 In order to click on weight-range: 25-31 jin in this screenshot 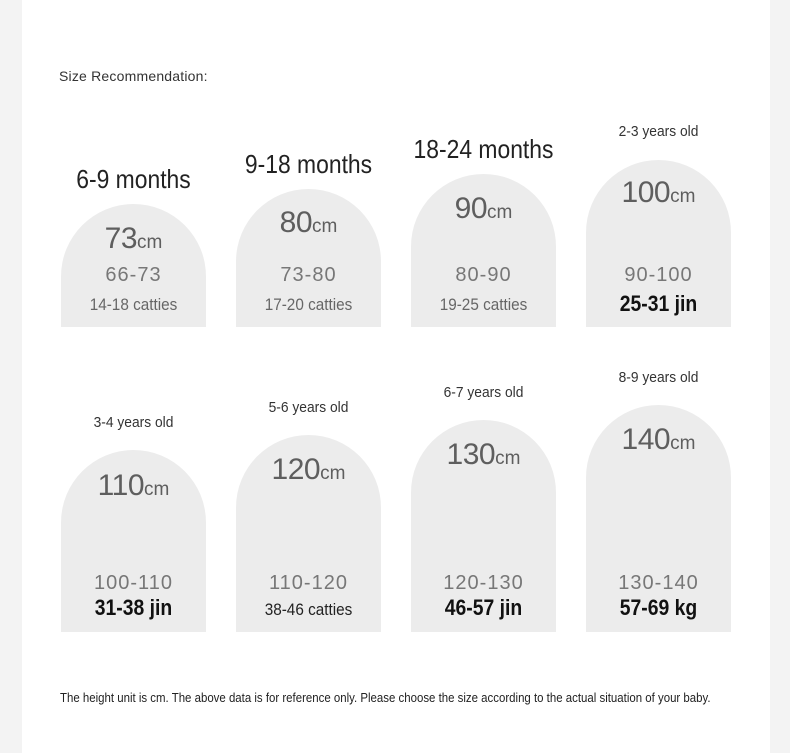, I will do `click(658, 303)`.